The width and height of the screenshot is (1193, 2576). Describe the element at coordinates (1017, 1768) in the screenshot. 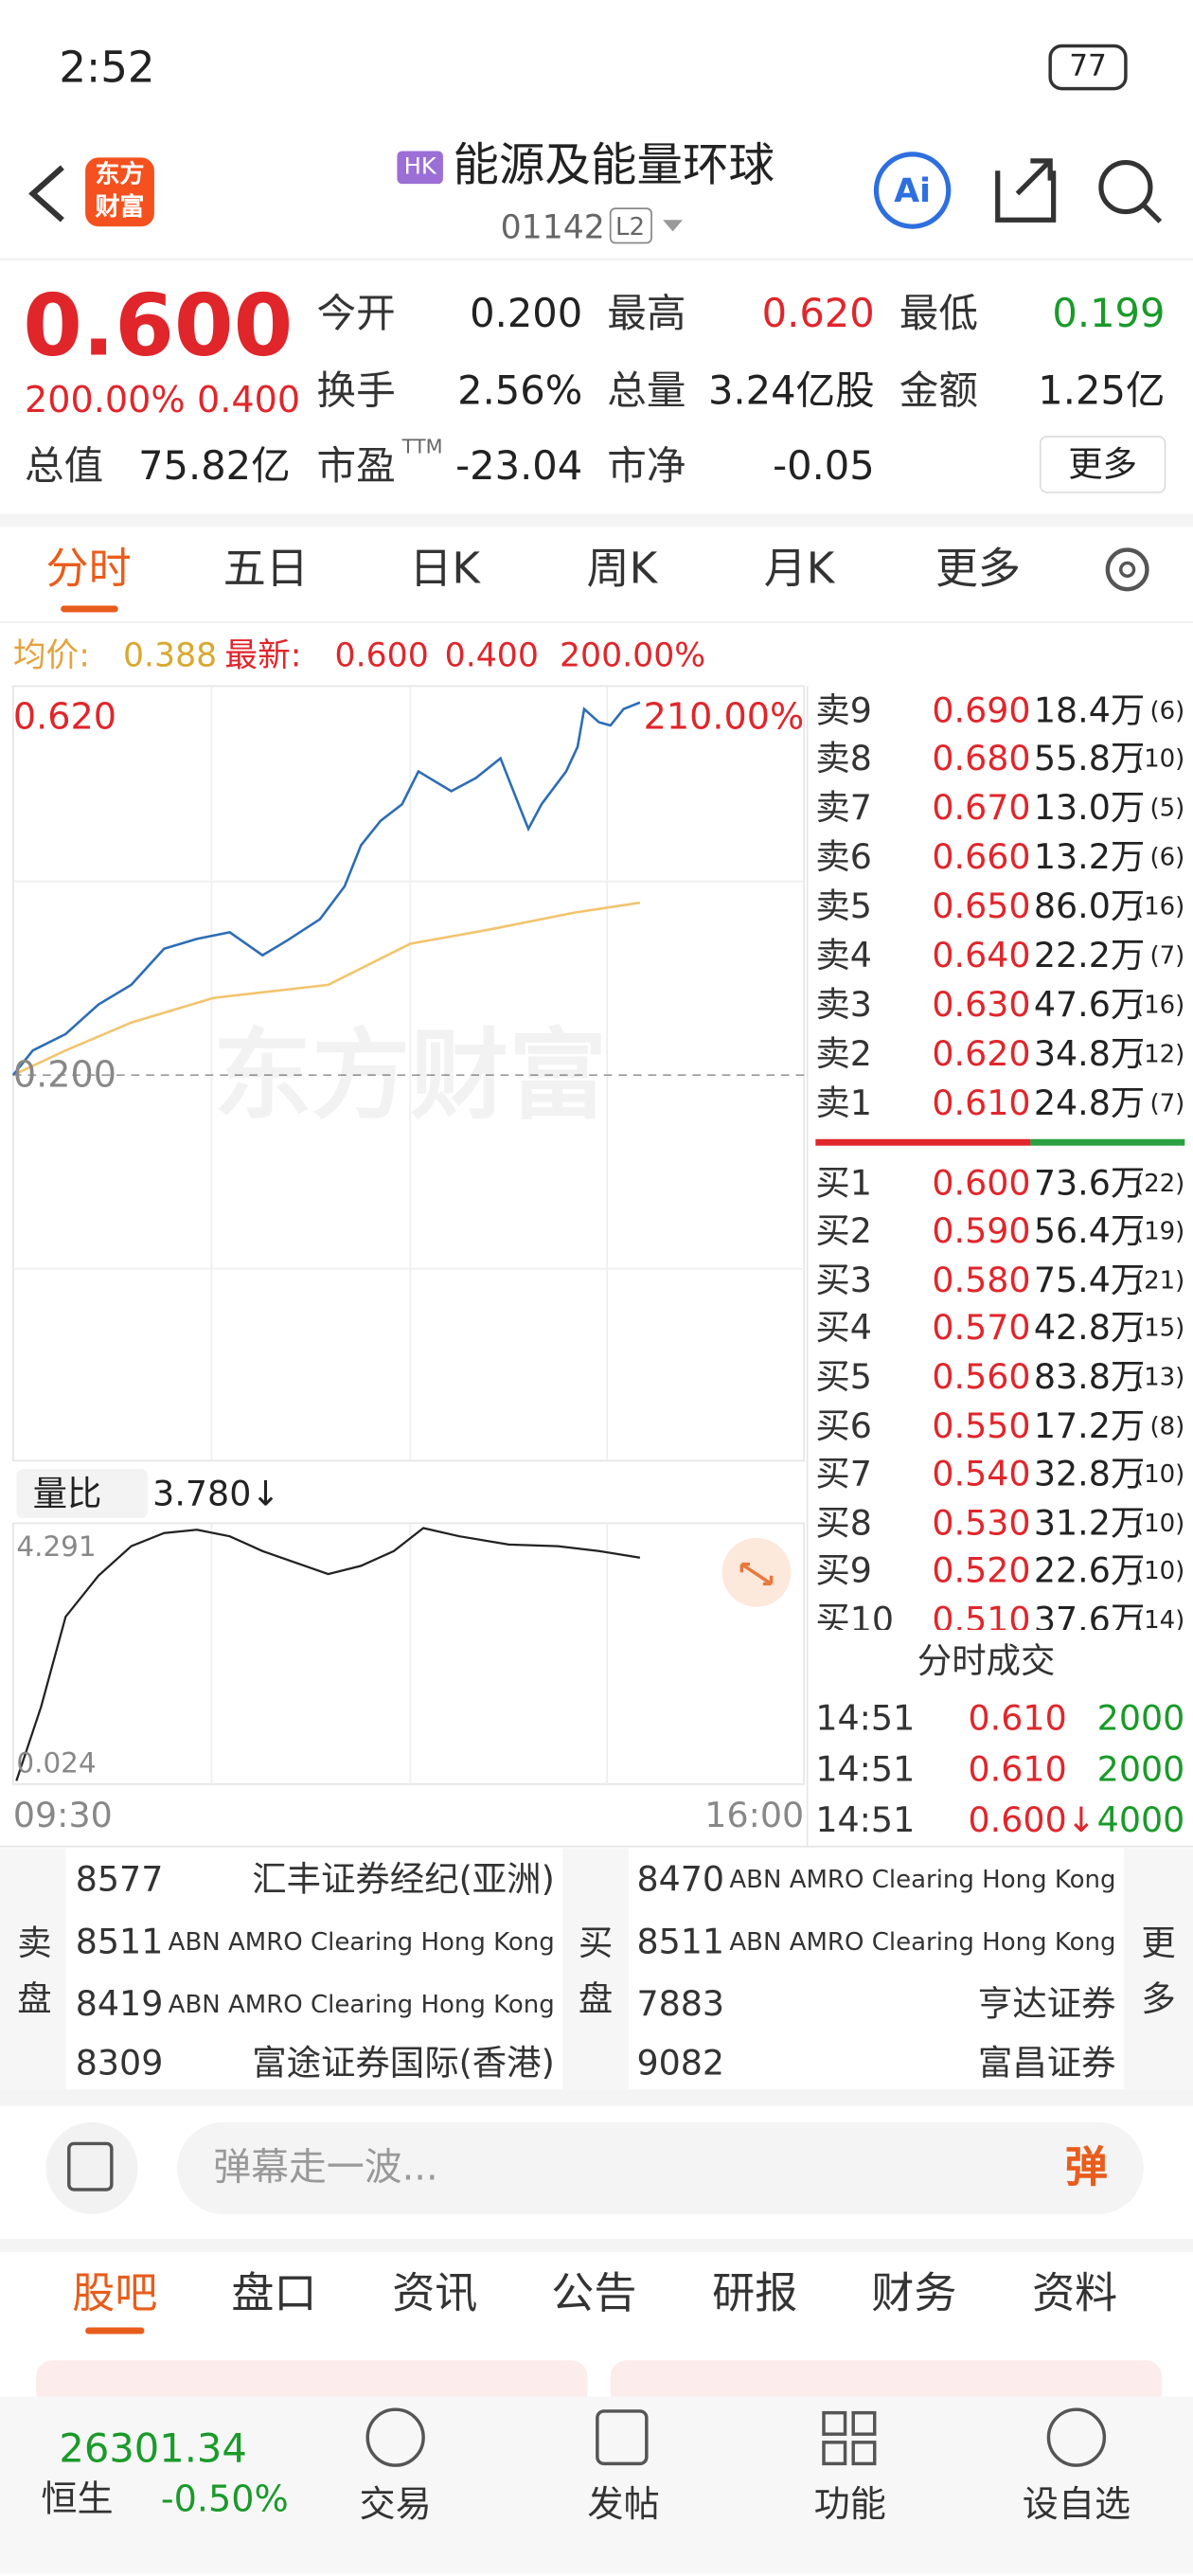

I see `trade-price: 0.610` at that location.